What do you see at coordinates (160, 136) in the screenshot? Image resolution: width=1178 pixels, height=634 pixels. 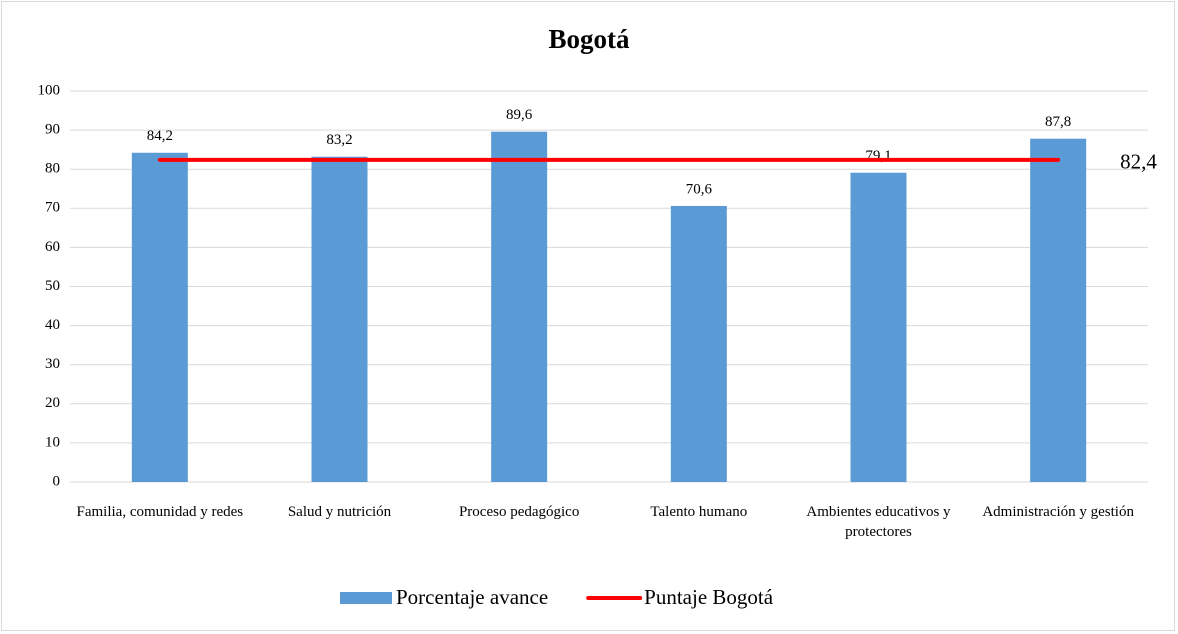 I see `value-label: 84,2` at bounding box center [160, 136].